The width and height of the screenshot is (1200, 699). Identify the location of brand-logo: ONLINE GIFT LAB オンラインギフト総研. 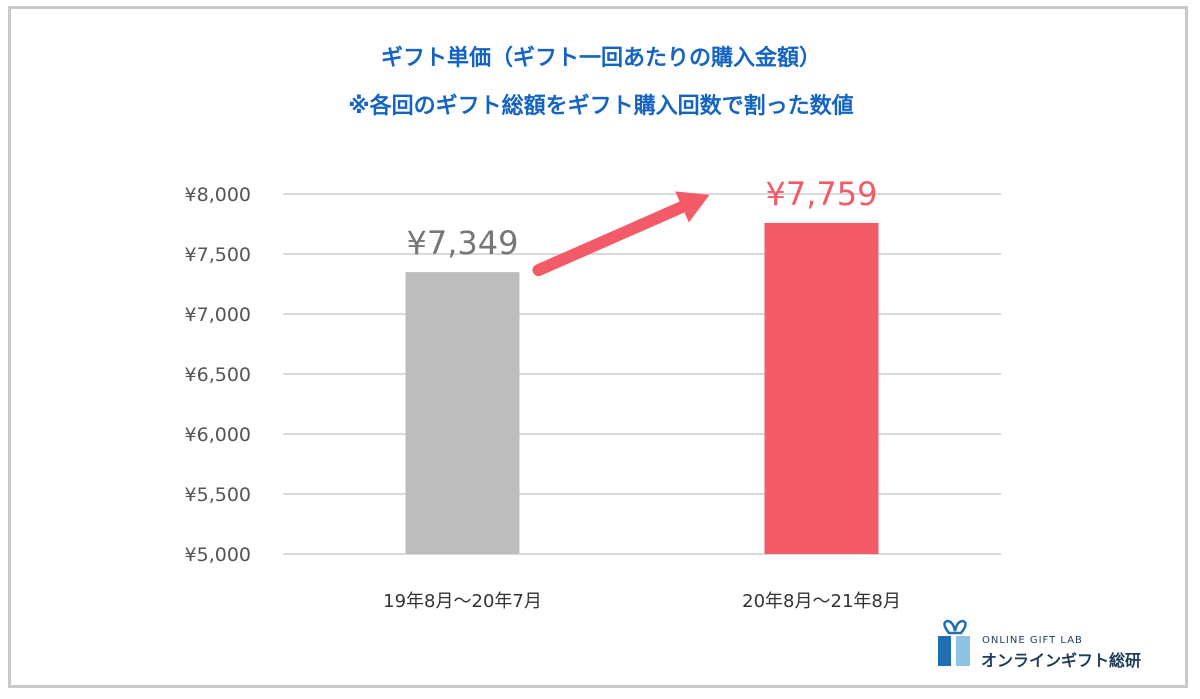
(1039, 644).